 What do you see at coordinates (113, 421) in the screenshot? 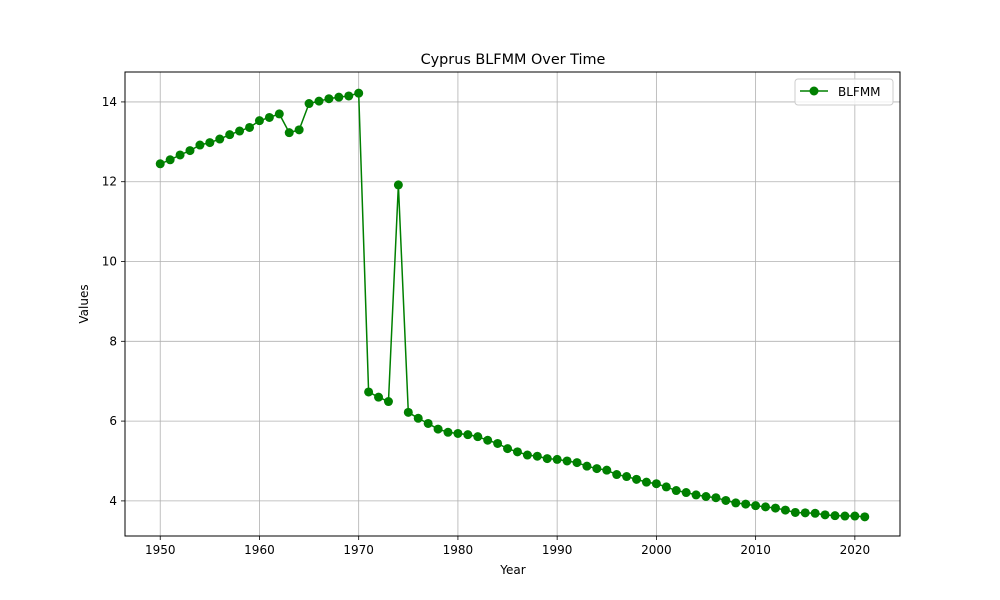
I see `y-tick-label: 6` at bounding box center [113, 421].